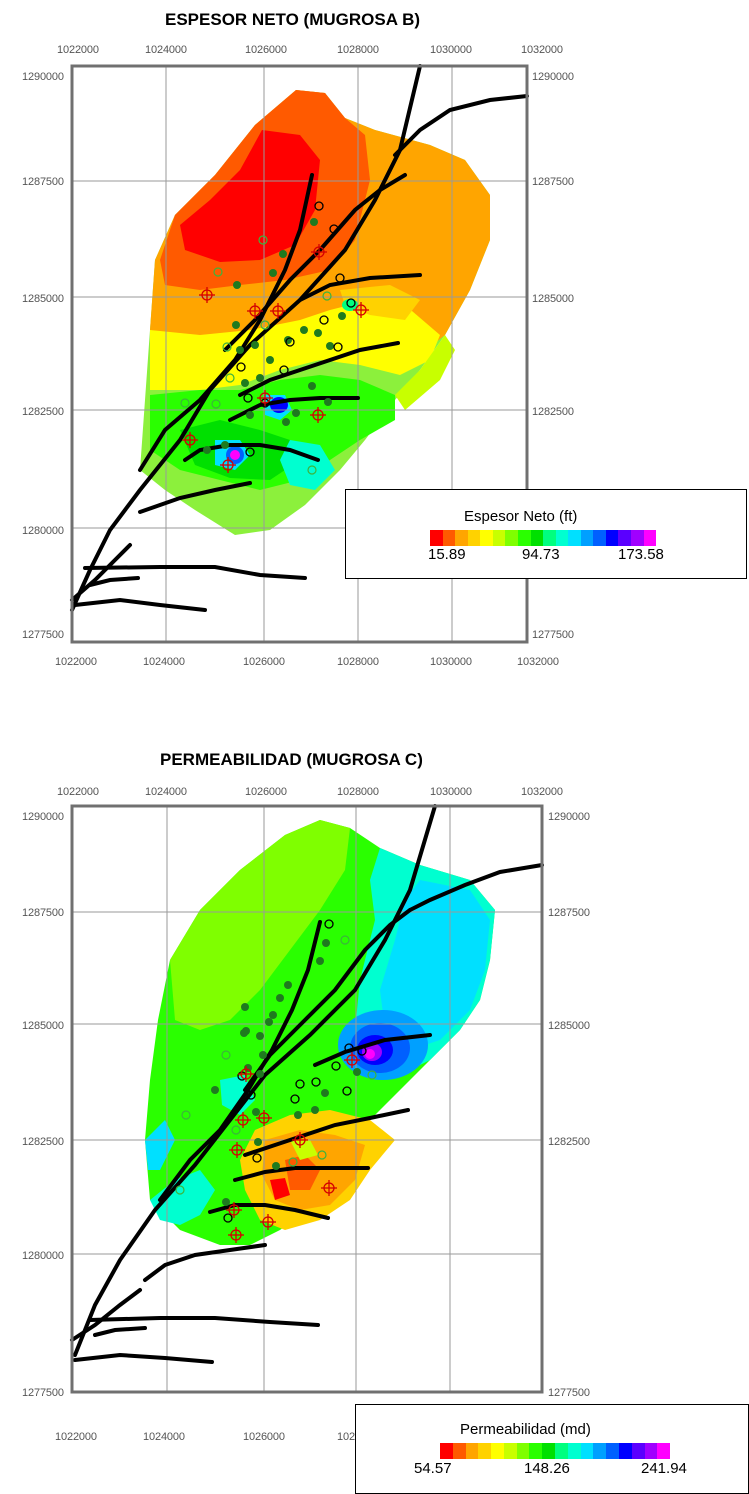  I want to click on legend-min: 15.89, so click(447, 554).